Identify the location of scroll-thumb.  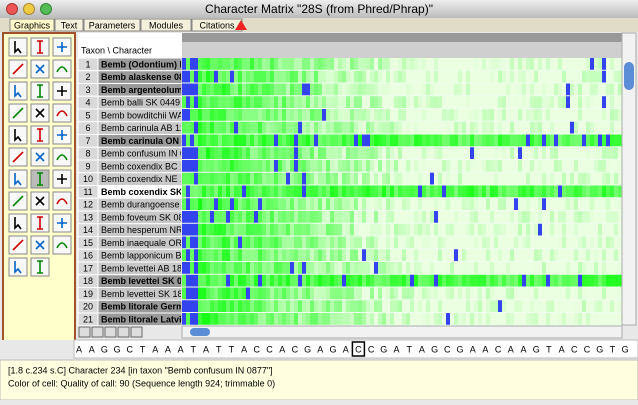
(629, 76).